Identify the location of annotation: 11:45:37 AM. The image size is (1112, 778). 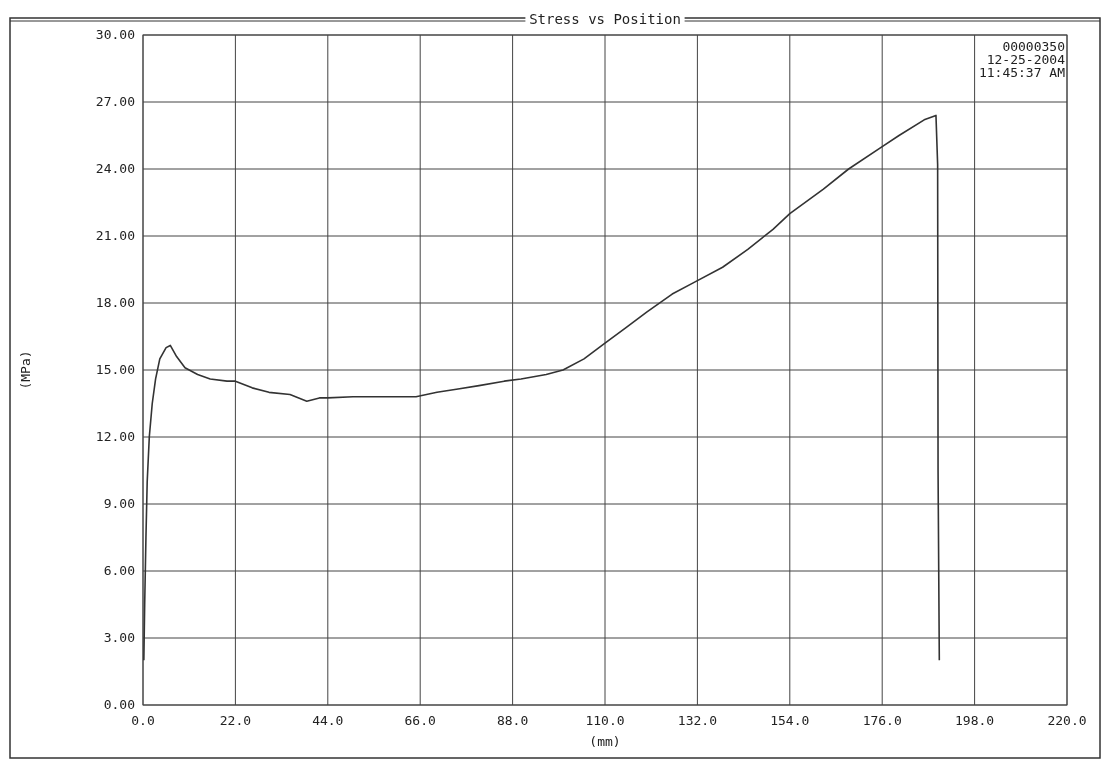
(1022, 72).